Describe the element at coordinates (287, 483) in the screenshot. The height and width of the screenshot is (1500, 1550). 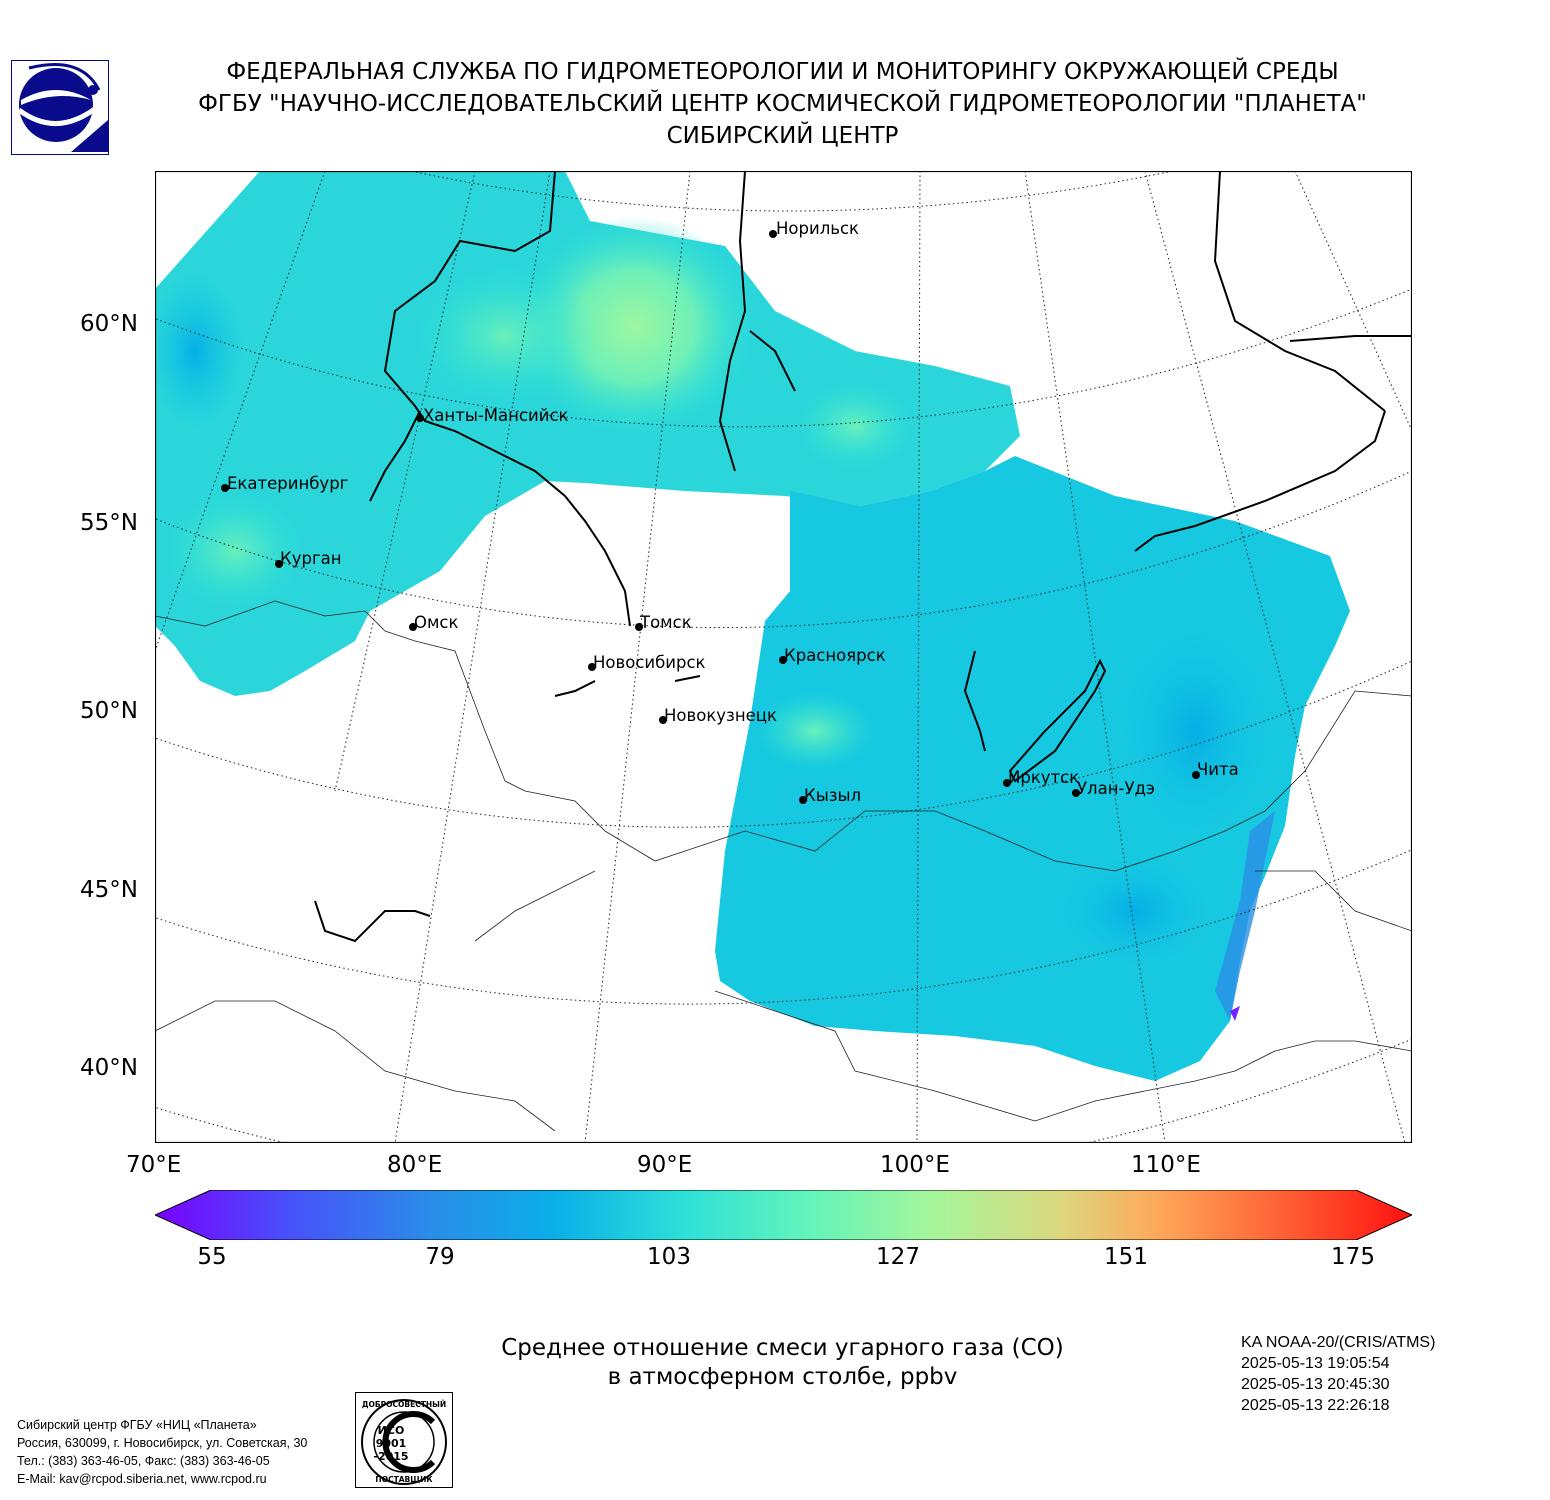
I see `city-label: Екатеринбург` at that location.